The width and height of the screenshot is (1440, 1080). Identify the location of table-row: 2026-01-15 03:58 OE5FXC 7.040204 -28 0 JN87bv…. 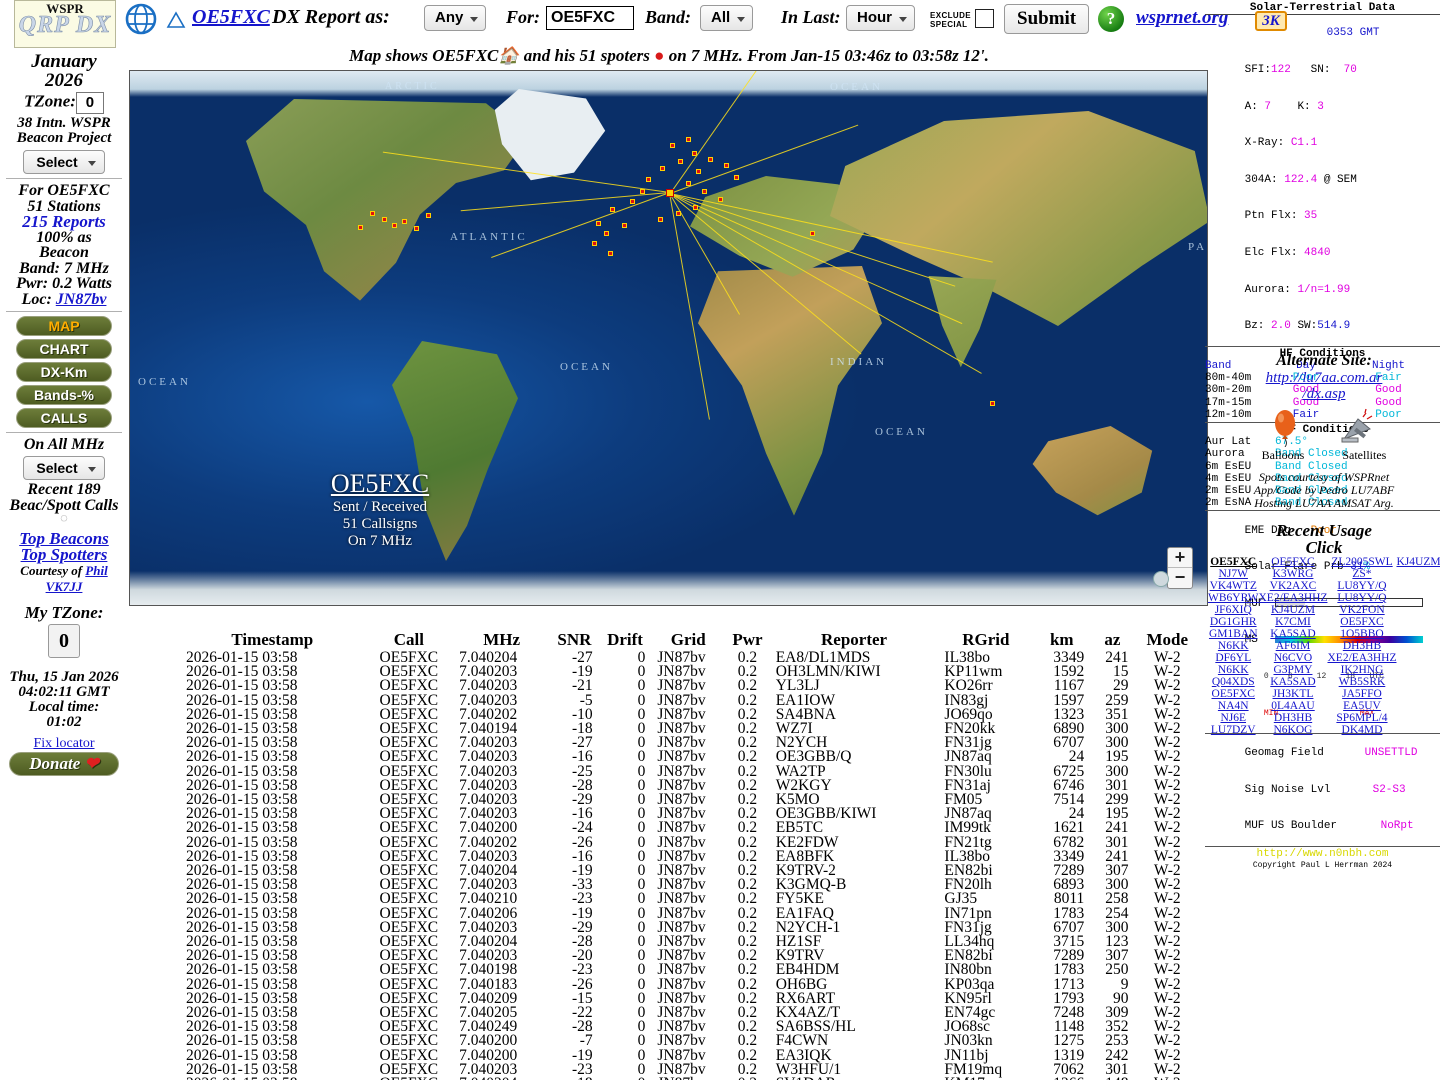
(690, 942).